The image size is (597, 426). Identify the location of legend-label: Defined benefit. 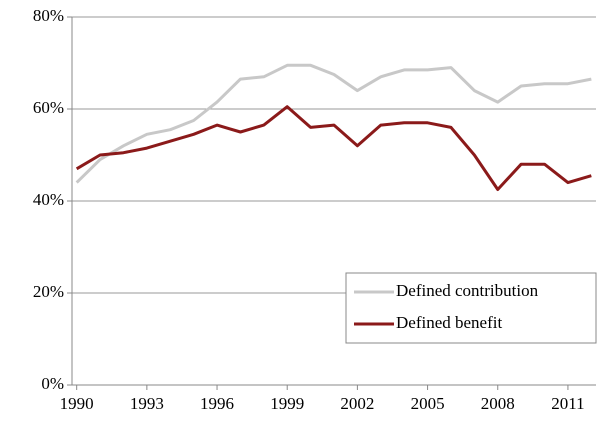
(449, 322).